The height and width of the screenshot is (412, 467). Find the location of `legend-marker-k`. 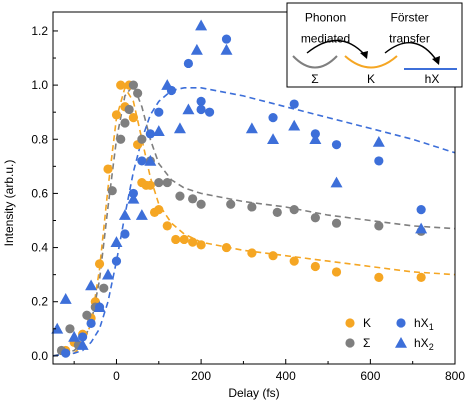

legend-marker-k is located at coordinates (350, 323).